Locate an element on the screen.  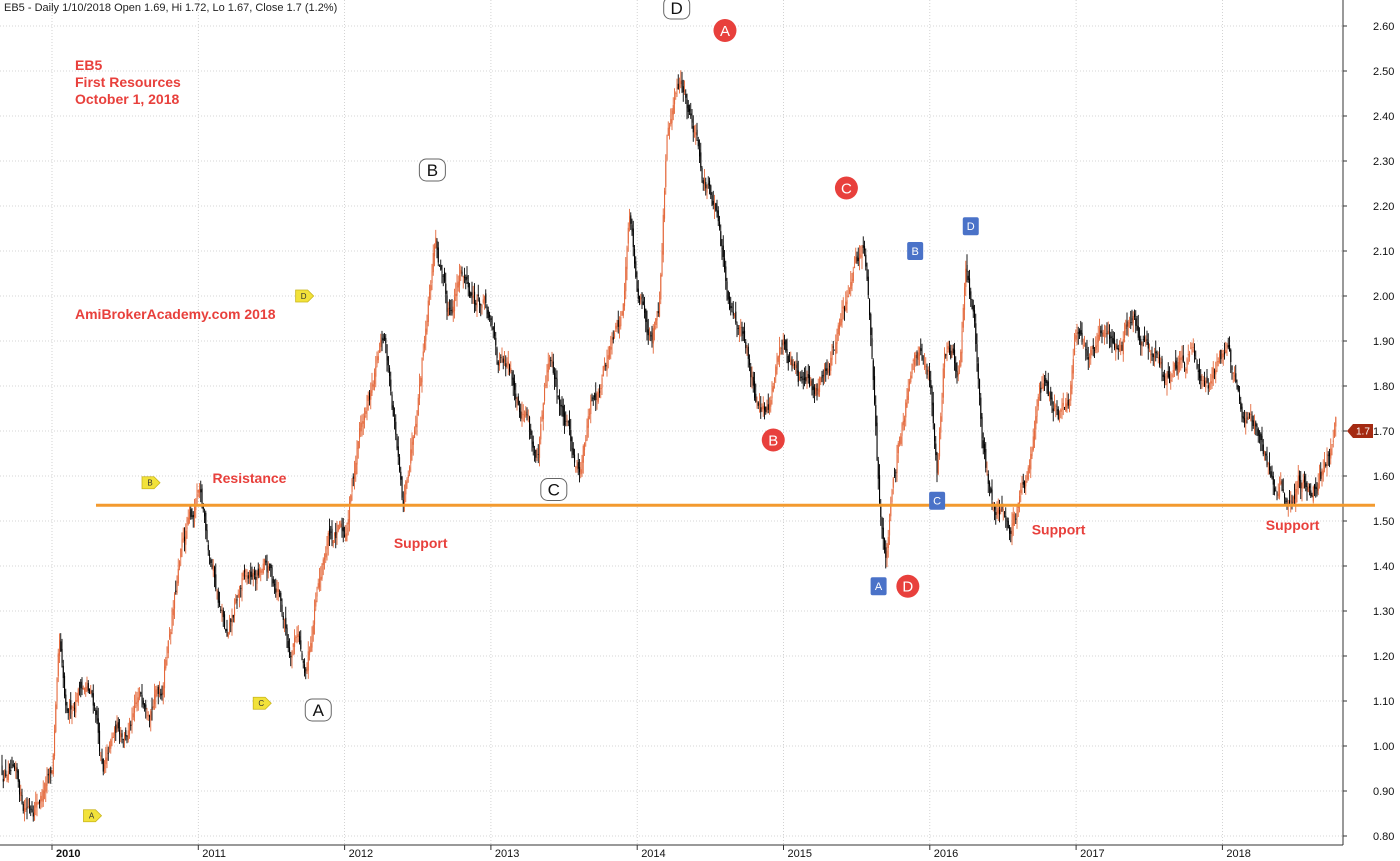
x-tick-label: 2016 is located at coordinates (946, 854).